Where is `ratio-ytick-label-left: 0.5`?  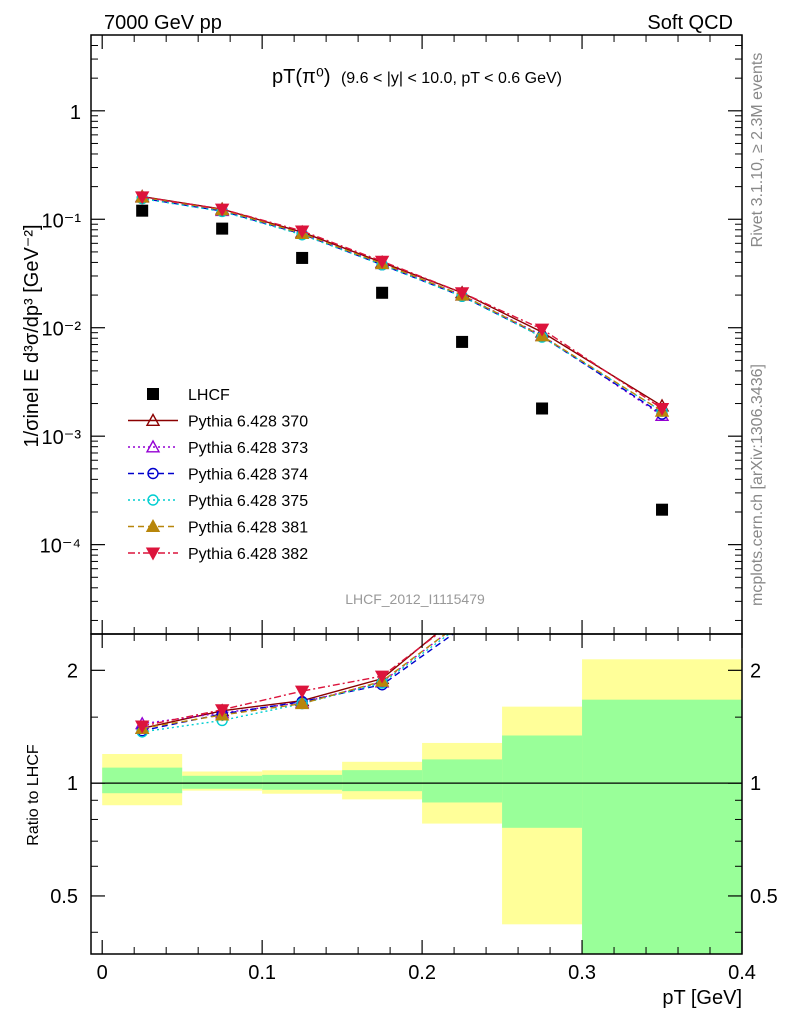 ratio-ytick-label-left: 0.5 is located at coordinates (64, 897).